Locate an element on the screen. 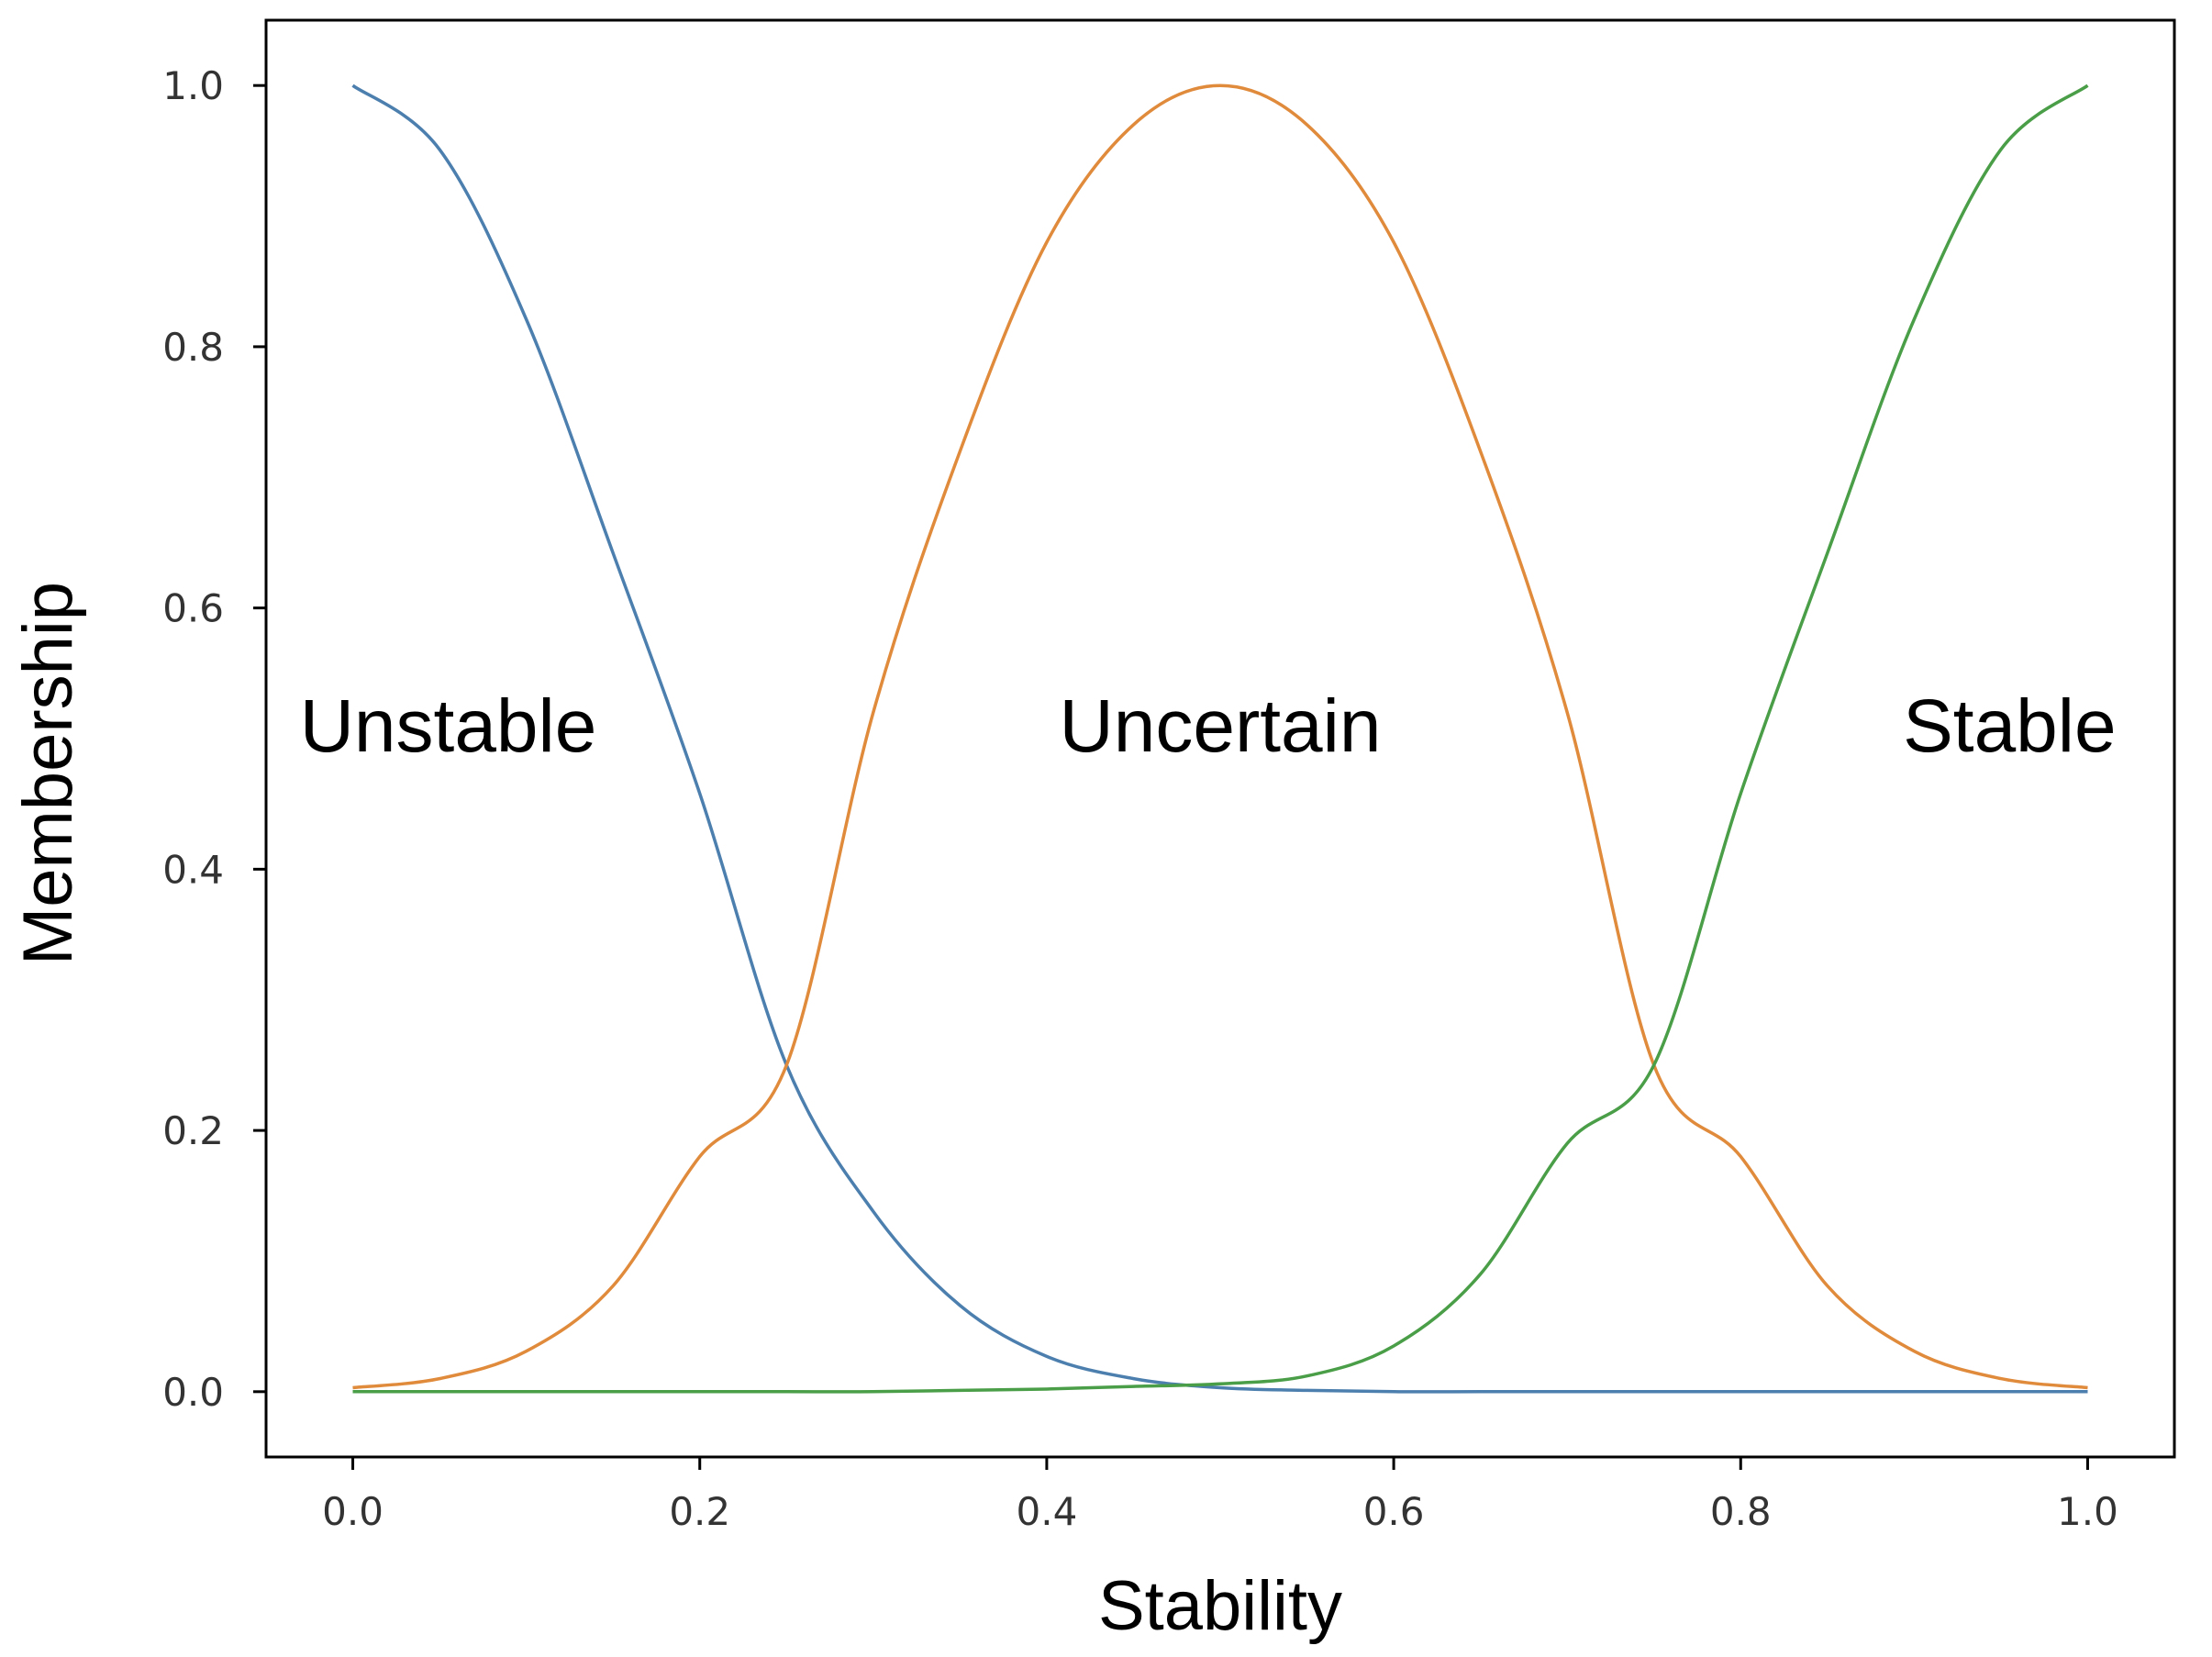  y-tick-label: 0.8 is located at coordinates (193, 347).